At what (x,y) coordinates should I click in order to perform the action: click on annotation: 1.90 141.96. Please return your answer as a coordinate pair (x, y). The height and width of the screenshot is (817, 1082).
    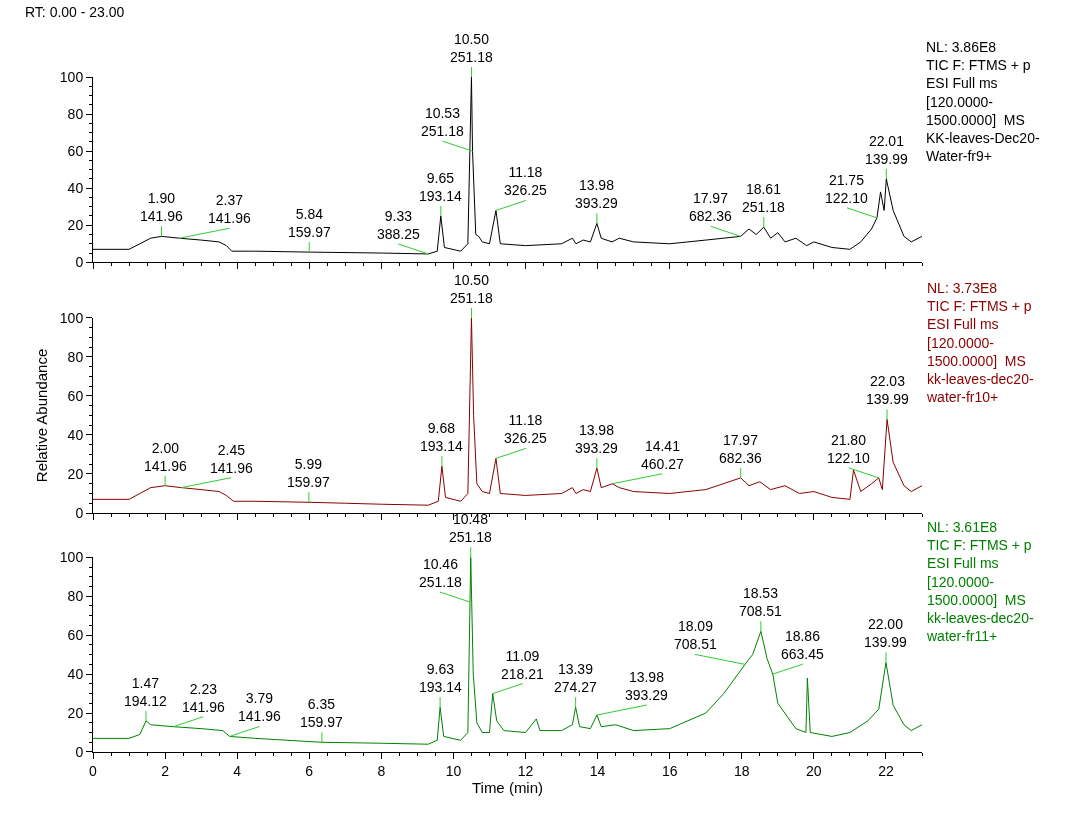
    Looking at the image, I should click on (162, 207).